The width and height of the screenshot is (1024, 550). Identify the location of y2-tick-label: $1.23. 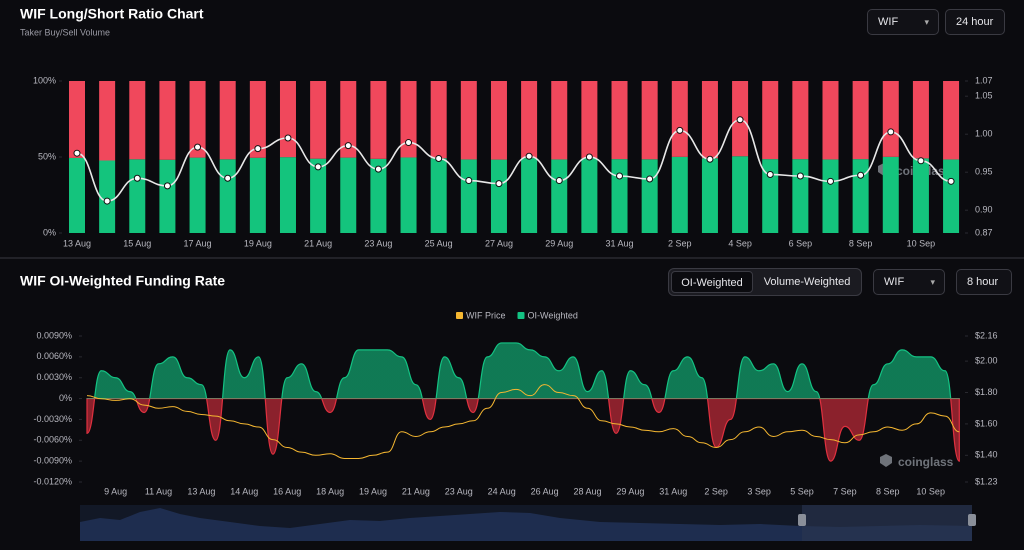
(986, 481).